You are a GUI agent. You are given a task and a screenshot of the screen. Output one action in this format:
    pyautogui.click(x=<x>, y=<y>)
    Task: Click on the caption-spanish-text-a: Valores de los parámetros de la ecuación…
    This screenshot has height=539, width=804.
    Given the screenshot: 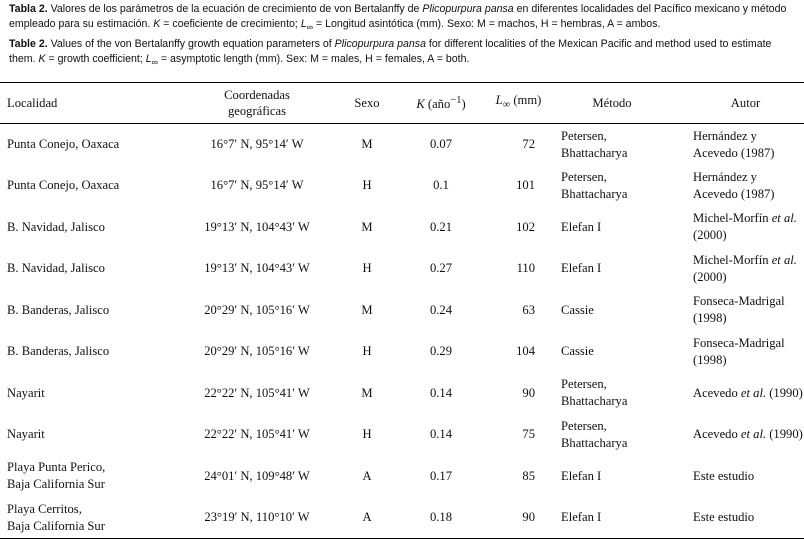 What is the action you would take?
    pyautogui.click(x=235, y=9)
    